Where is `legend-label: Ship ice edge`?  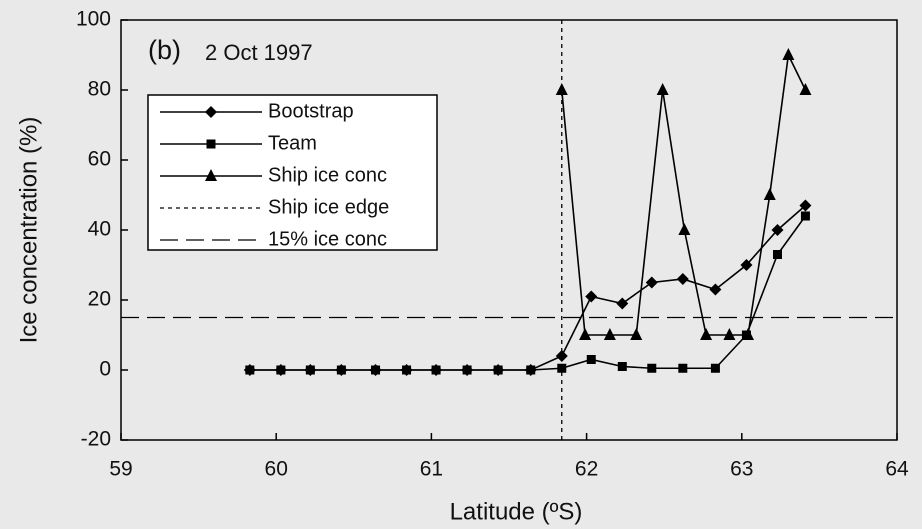 legend-label: Ship ice edge is located at coordinates (328, 207).